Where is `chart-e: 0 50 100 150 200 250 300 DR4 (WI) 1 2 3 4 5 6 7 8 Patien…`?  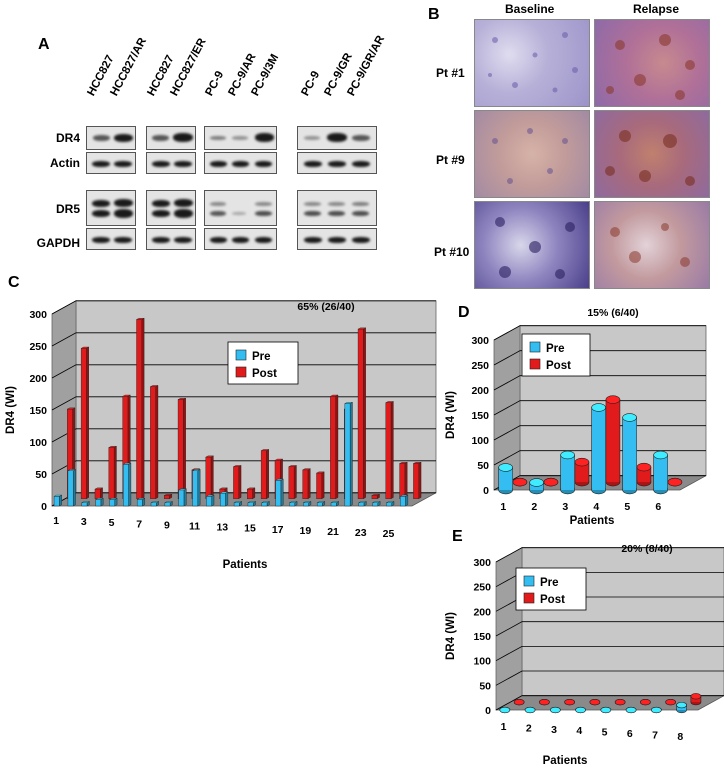 chart-e: 0 50 100 150 200 250 300 DR4 (WI) 1 2 3 4 5 6 7 8 Patien… is located at coordinates (584, 655).